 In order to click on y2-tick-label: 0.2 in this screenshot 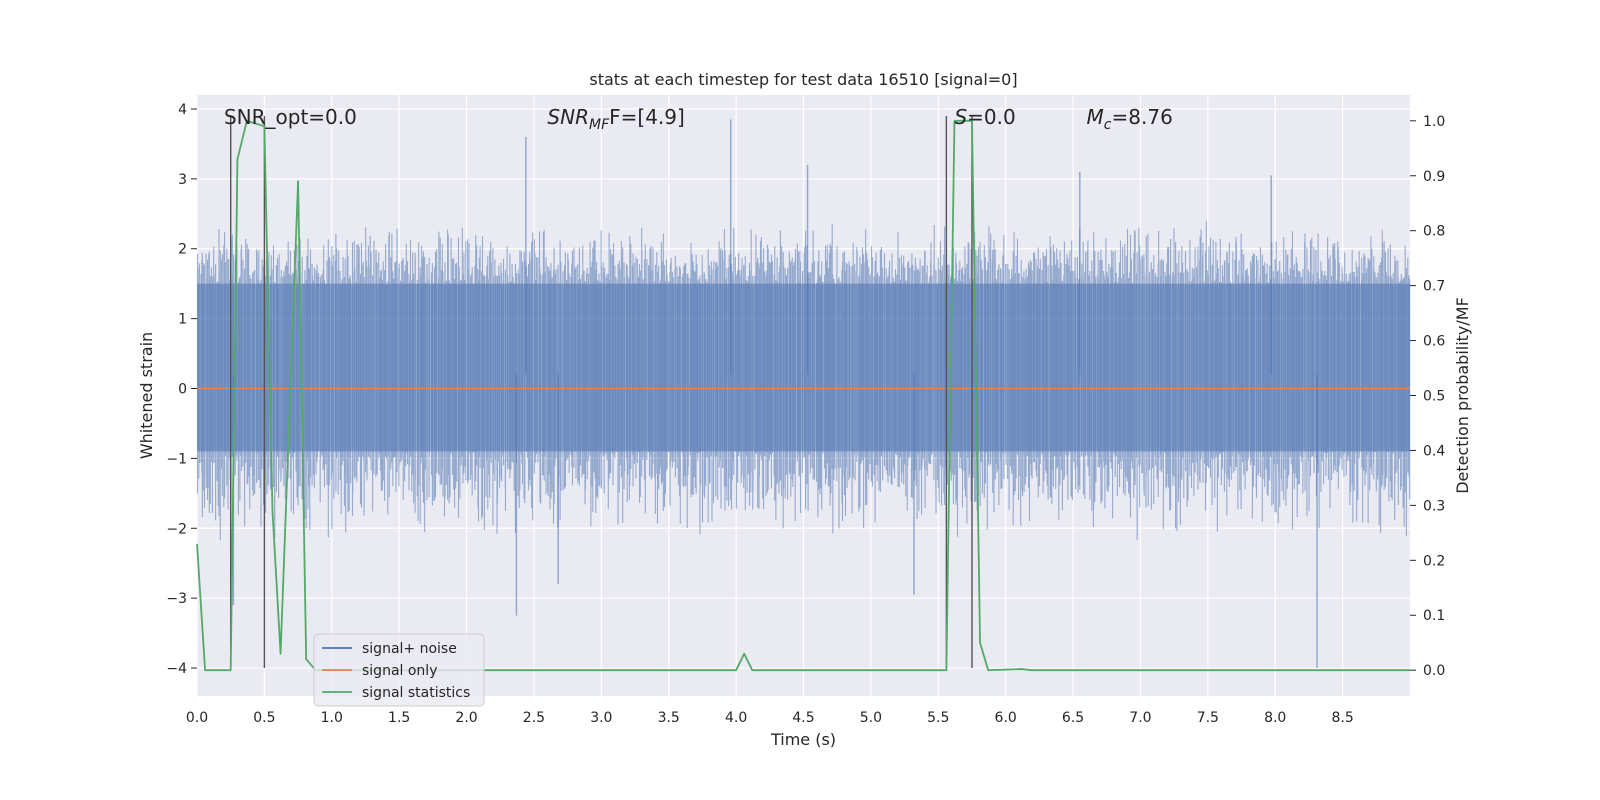, I will do `click(1434, 561)`.